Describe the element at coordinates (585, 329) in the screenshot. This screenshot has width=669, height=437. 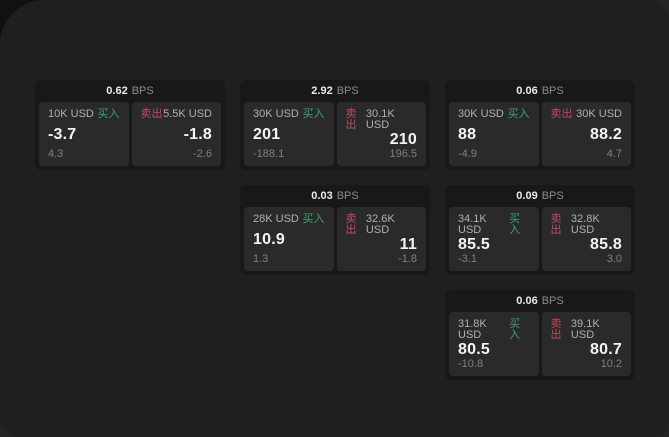
I see `sell-notional: 39.1K USD` at that location.